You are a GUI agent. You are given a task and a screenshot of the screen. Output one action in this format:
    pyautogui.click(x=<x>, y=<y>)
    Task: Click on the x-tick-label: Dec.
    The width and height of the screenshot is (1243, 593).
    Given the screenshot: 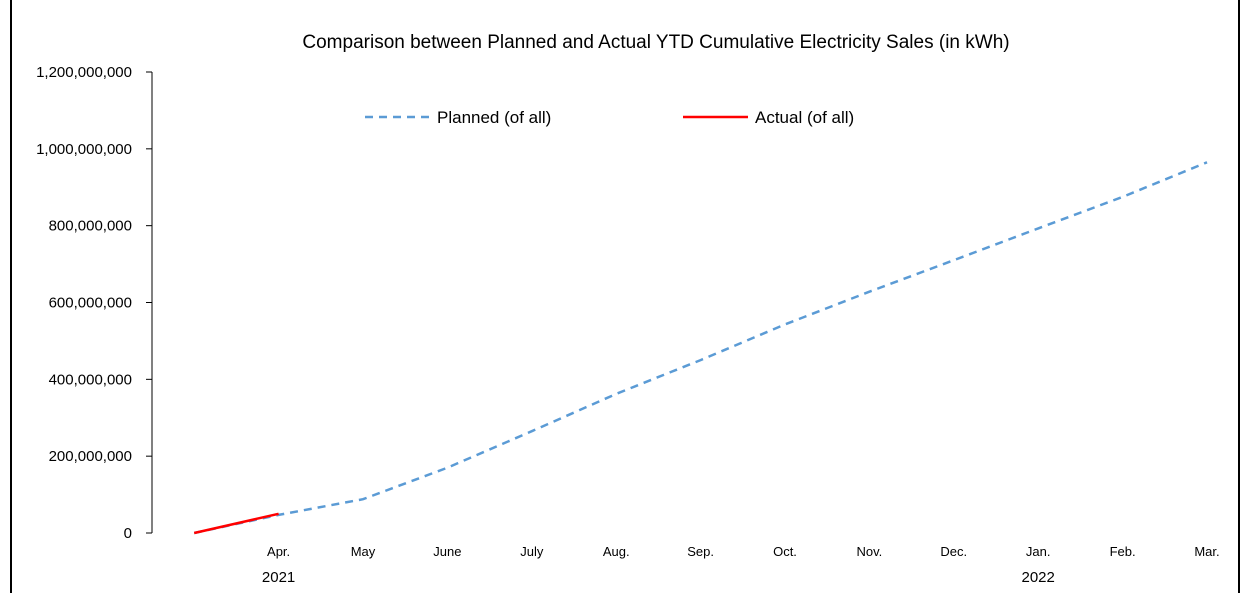 What is the action you would take?
    pyautogui.click(x=953, y=551)
    